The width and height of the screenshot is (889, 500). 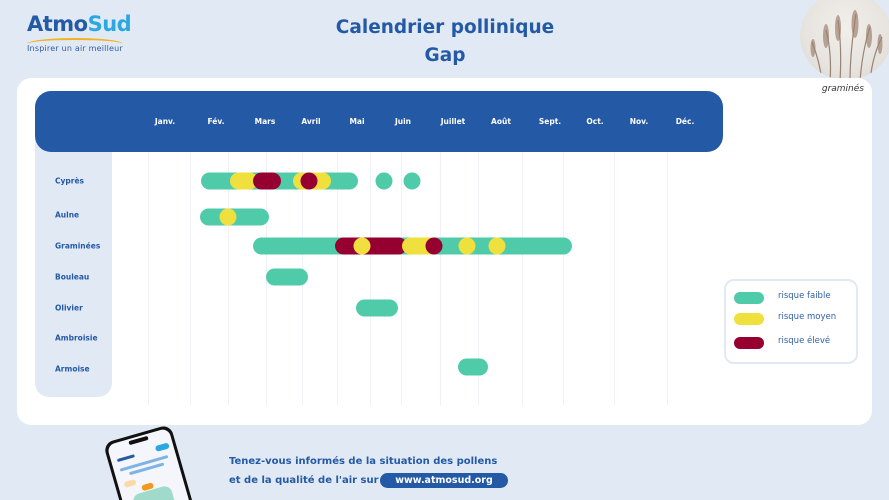 I want to click on logo-sud: Sud, so click(x=109, y=24).